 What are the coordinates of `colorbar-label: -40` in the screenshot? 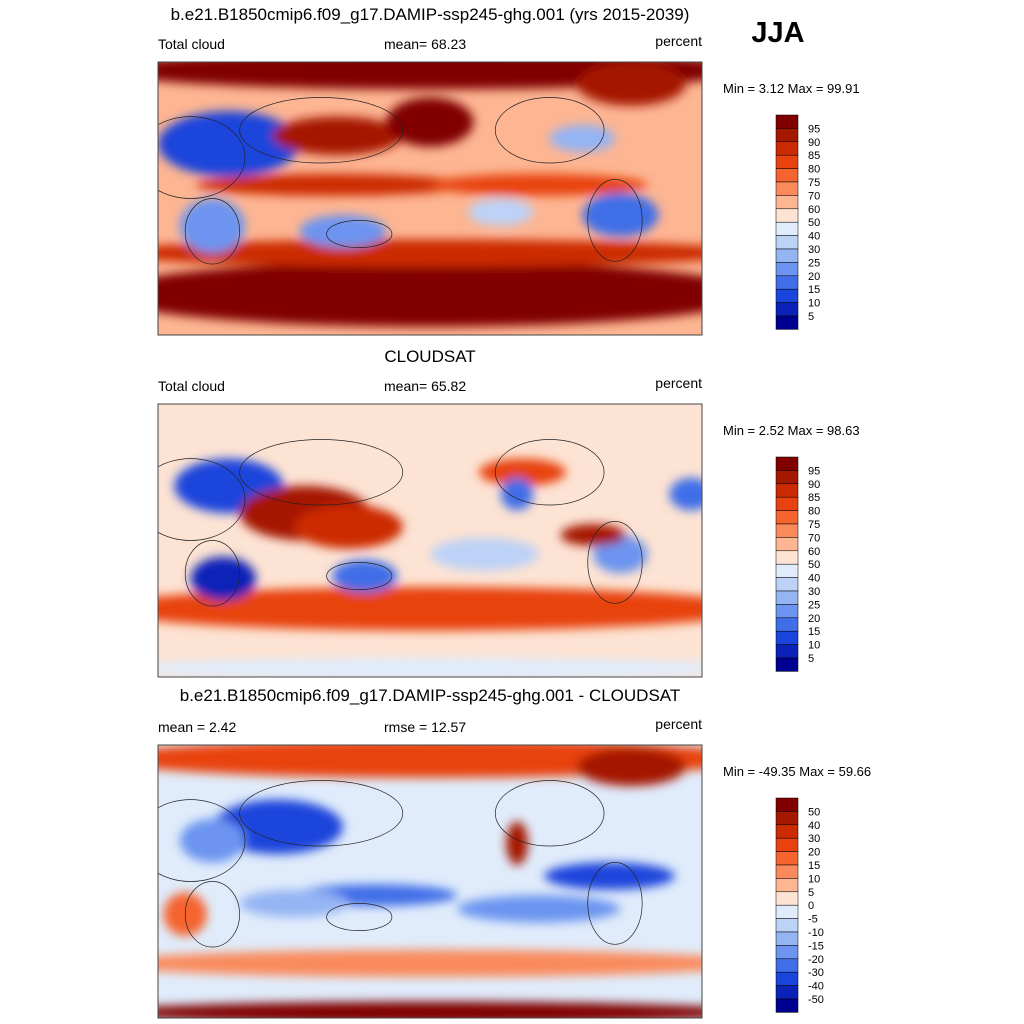 It's located at (816, 987).